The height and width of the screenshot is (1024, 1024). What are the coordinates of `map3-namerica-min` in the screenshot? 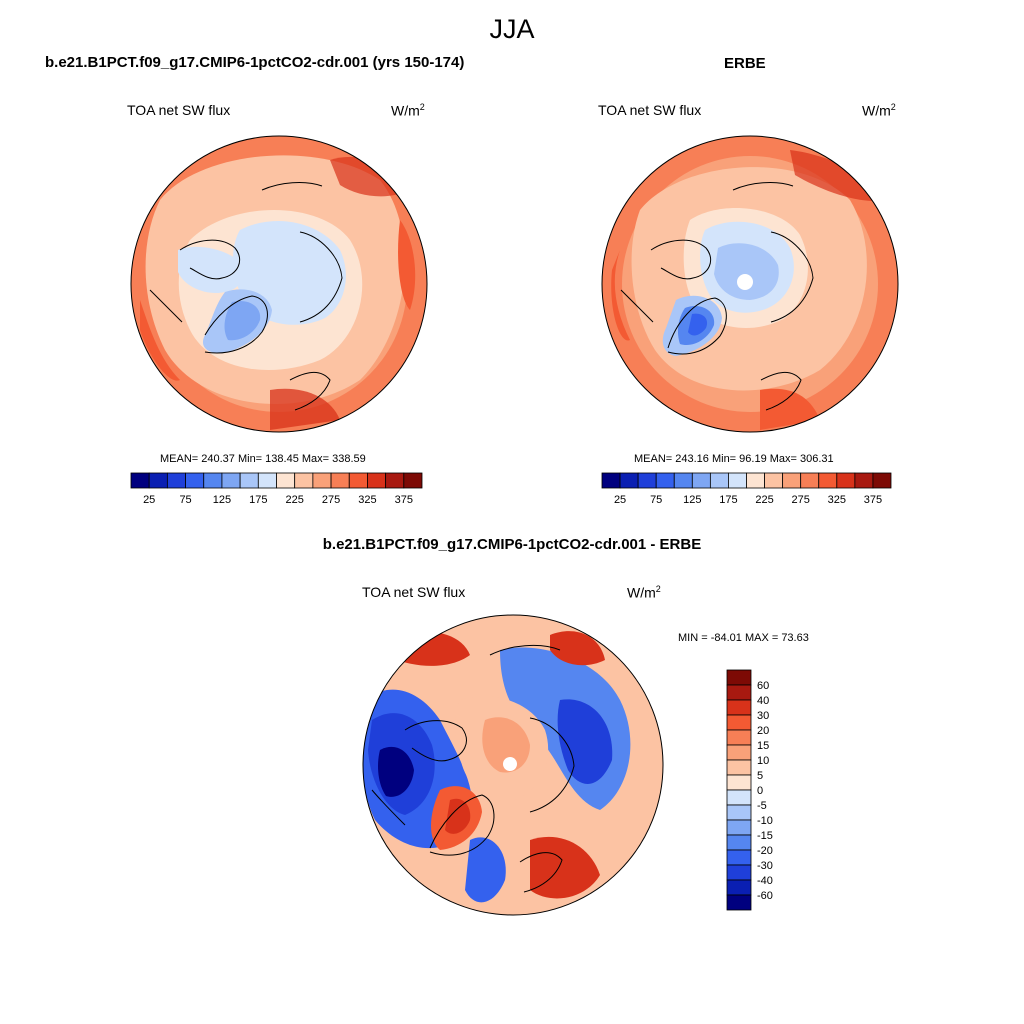 It's located at (396, 771).